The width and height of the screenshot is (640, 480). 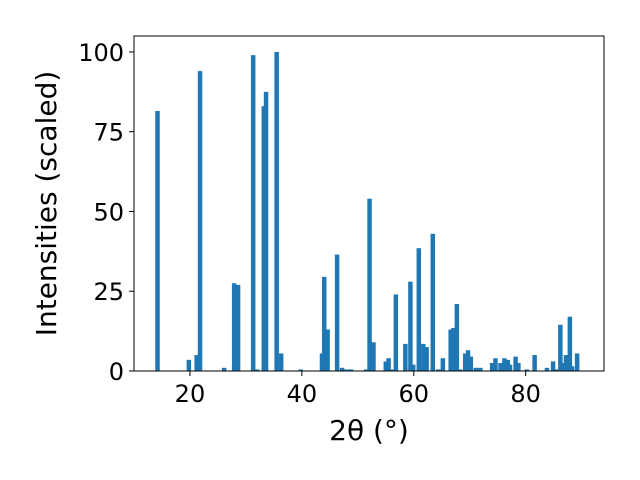 What do you see at coordinates (369, 430) in the screenshot?
I see `x-axis-label: 2θ (°)` at bounding box center [369, 430].